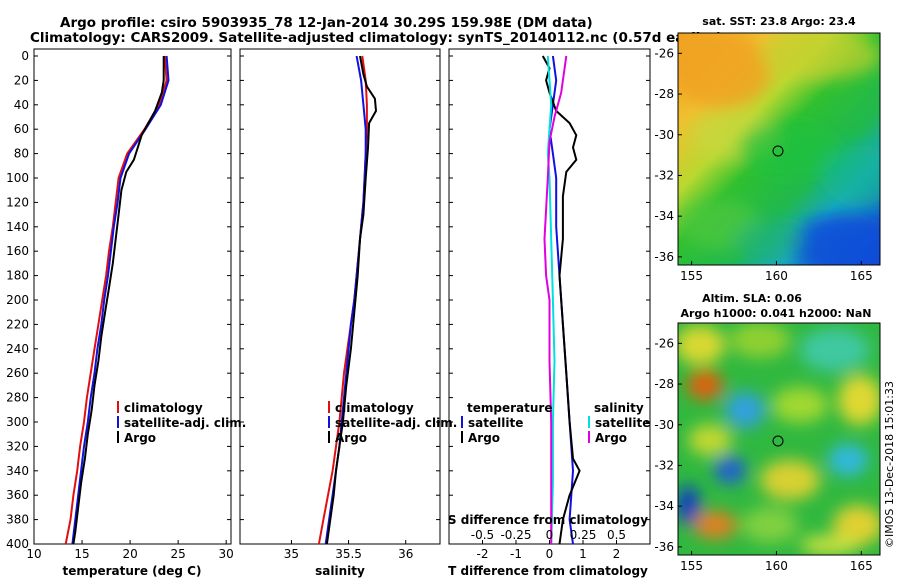 The image size is (900, 580). What do you see at coordinates (550, 535) in the screenshot?
I see `x-tick-label-top: 0` at bounding box center [550, 535].